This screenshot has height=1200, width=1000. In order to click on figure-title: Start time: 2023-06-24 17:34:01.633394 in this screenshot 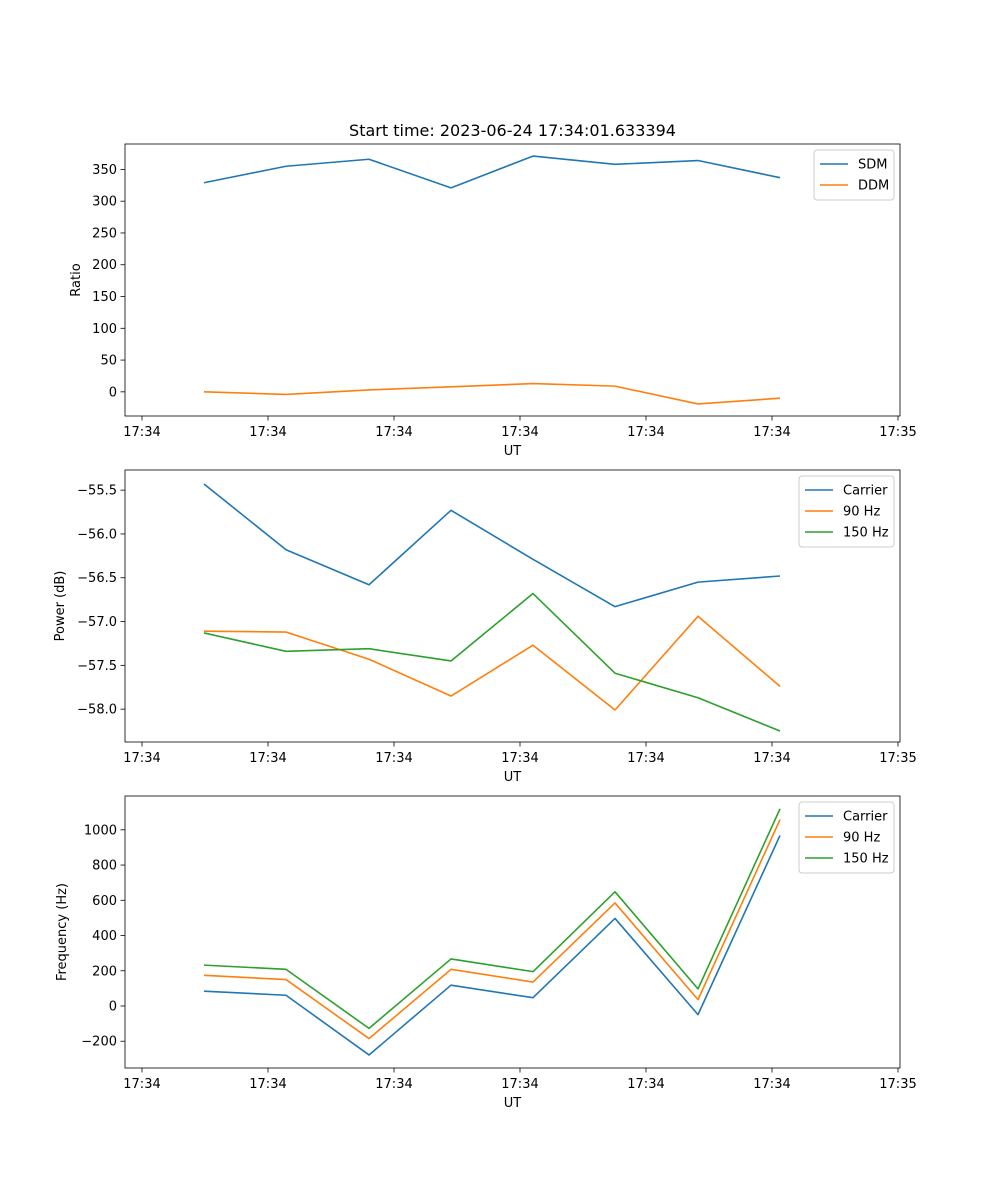, I will do `click(512, 130)`.